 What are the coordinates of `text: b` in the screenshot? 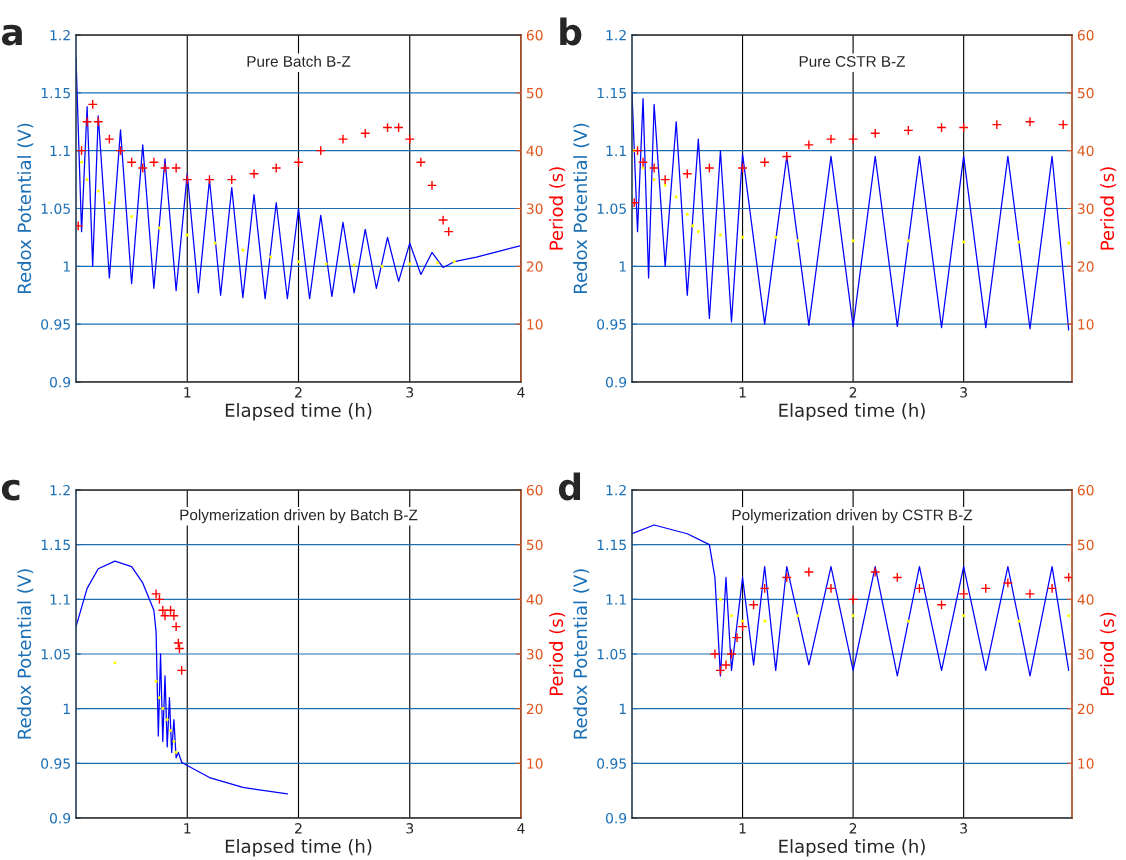 It's located at (571, 31).